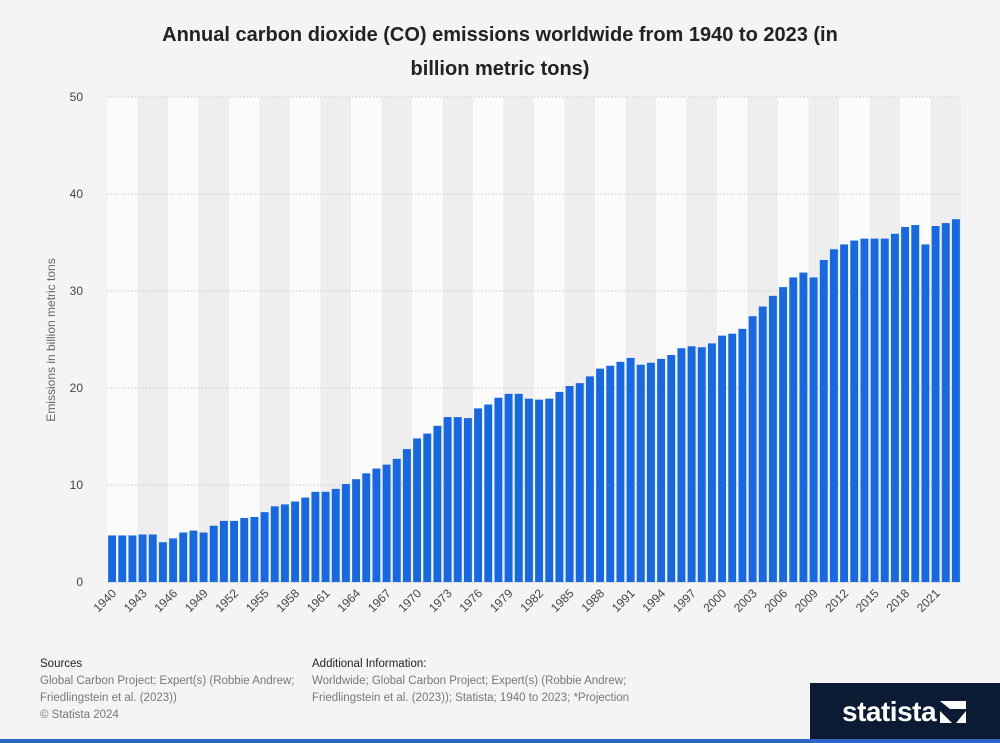 This screenshot has height=743, width=1000. Describe the element at coordinates (315, 536) in the screenshot. I see `bar-1960` at that location.